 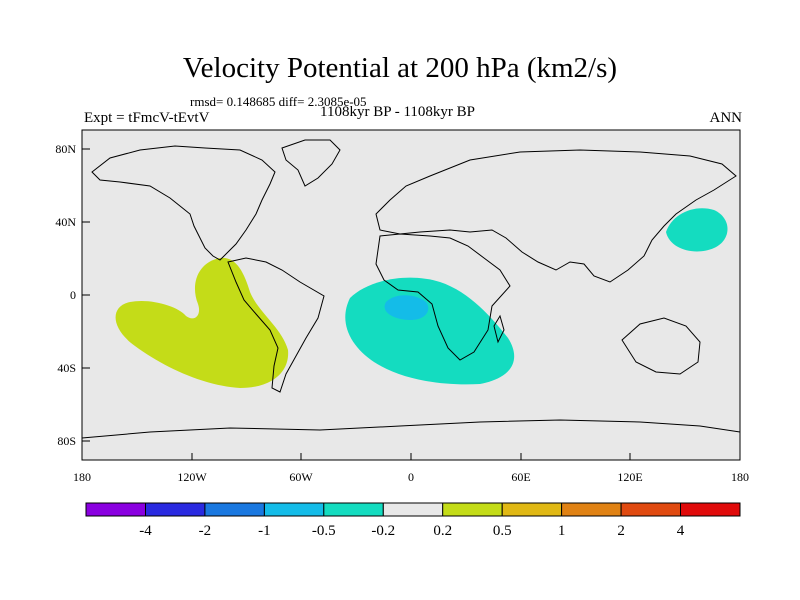 I want to click on lon-label-60w: 60W, so click(x=301, y=477).